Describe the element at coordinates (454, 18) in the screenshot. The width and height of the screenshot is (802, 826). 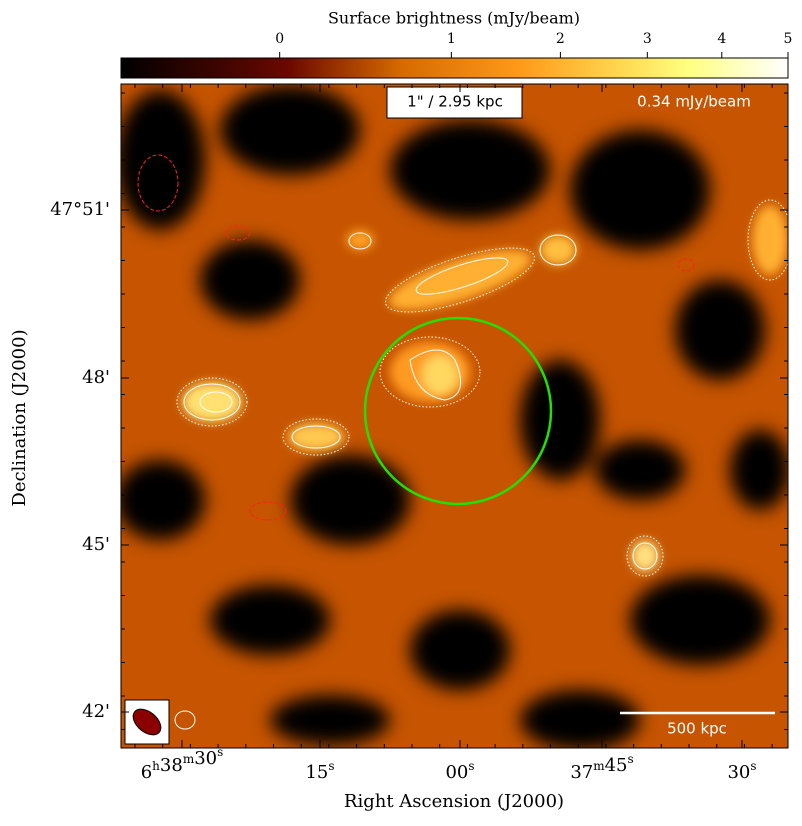
I see `colorbar-label: Surface brightness (mJy/beam)` at that location.